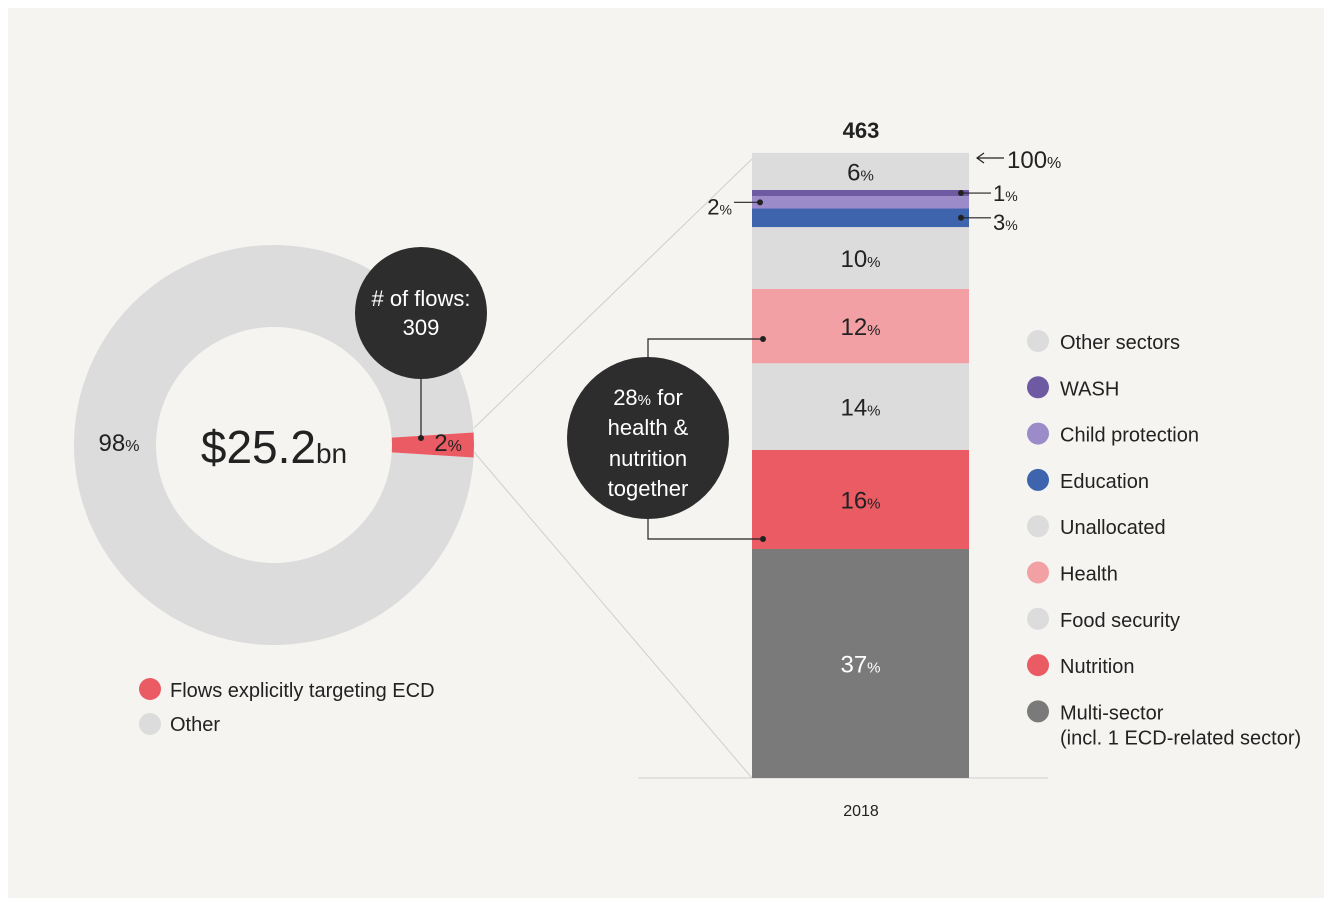  I want to click on bar-label-food-security: 14%, so click(860, 408).